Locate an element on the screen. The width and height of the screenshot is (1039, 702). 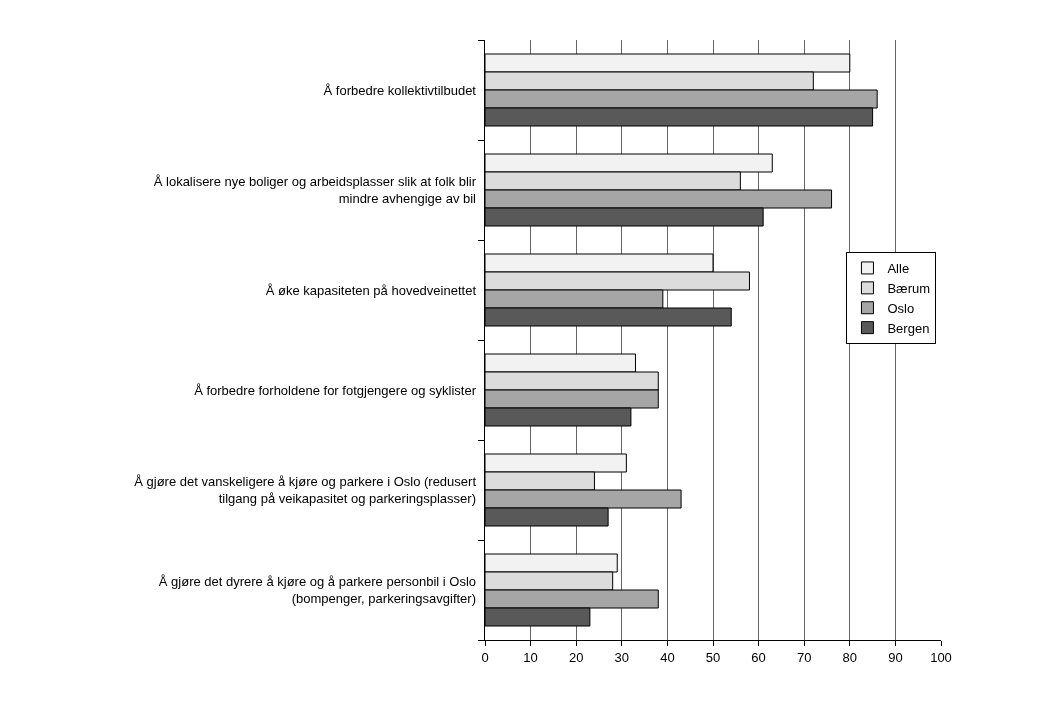
x-tick-label: 0 is located at coordinates (485, 657).